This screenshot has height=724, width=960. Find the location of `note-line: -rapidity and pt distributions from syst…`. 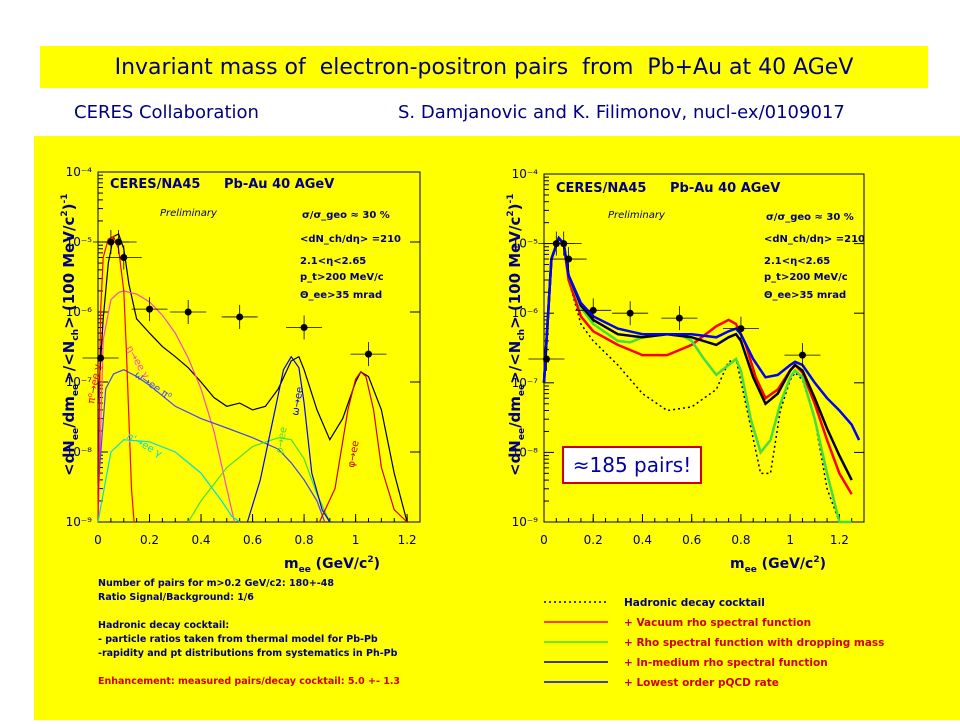

note-line: -rapidity and pt distributions from syst… is located at coordinates (248, 653).